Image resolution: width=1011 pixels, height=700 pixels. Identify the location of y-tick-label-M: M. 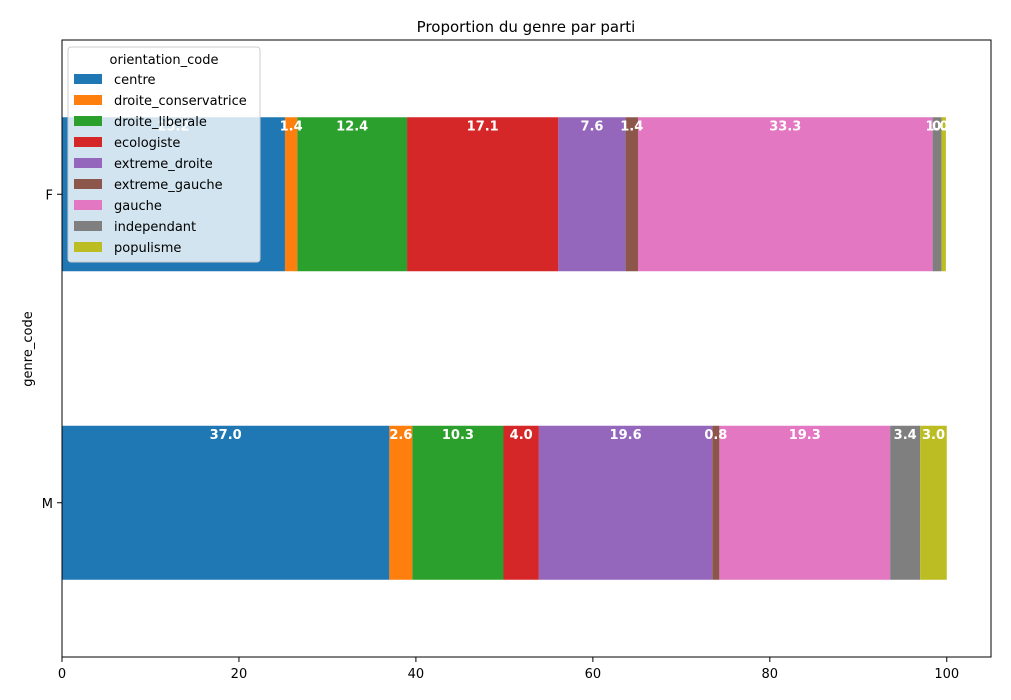
(47, 504).